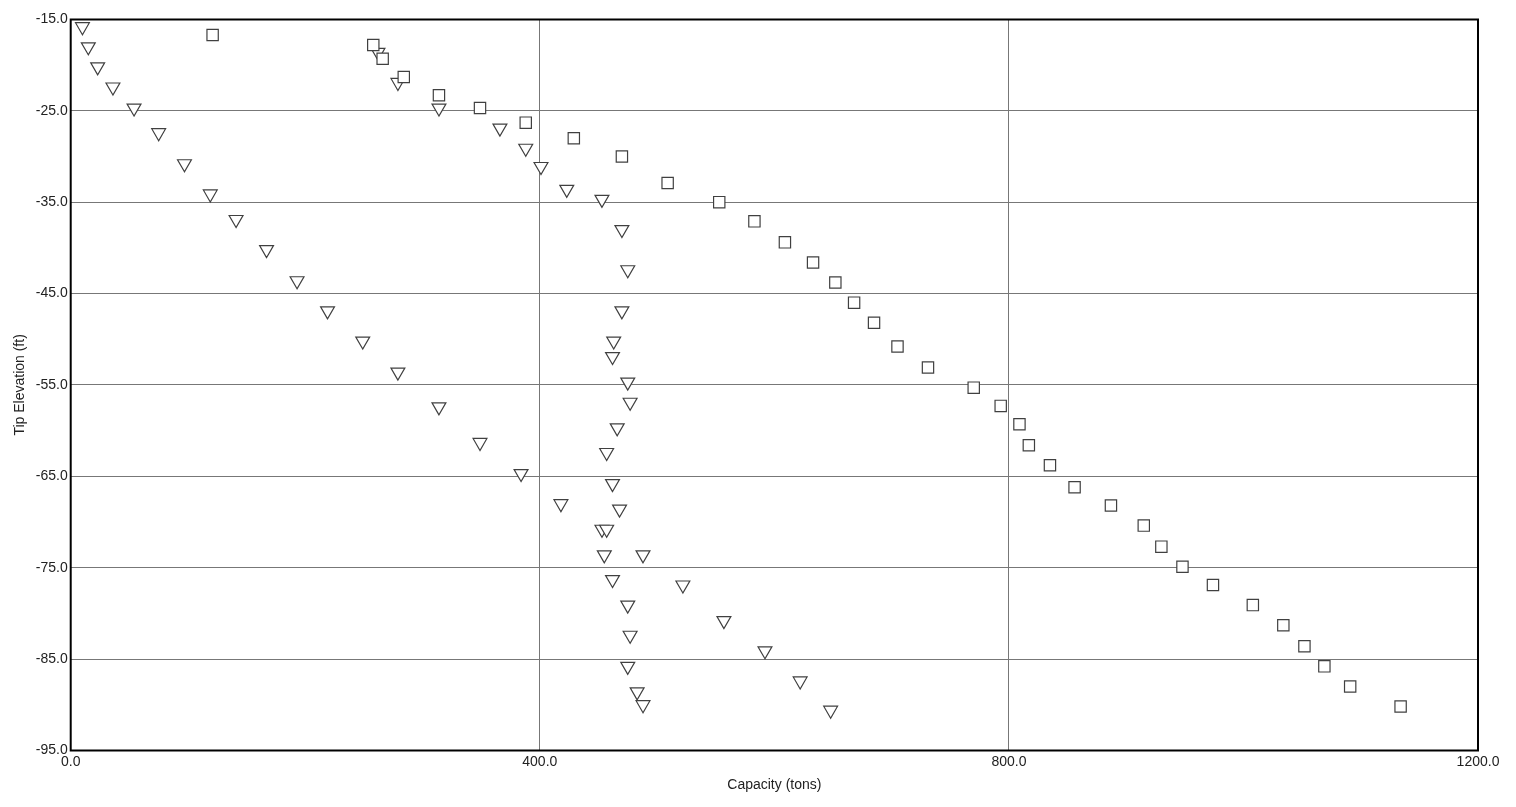  Describe the element at coordinates (51, 201) in the screenshot. I see `y-tick-label: -35.0` at that location.